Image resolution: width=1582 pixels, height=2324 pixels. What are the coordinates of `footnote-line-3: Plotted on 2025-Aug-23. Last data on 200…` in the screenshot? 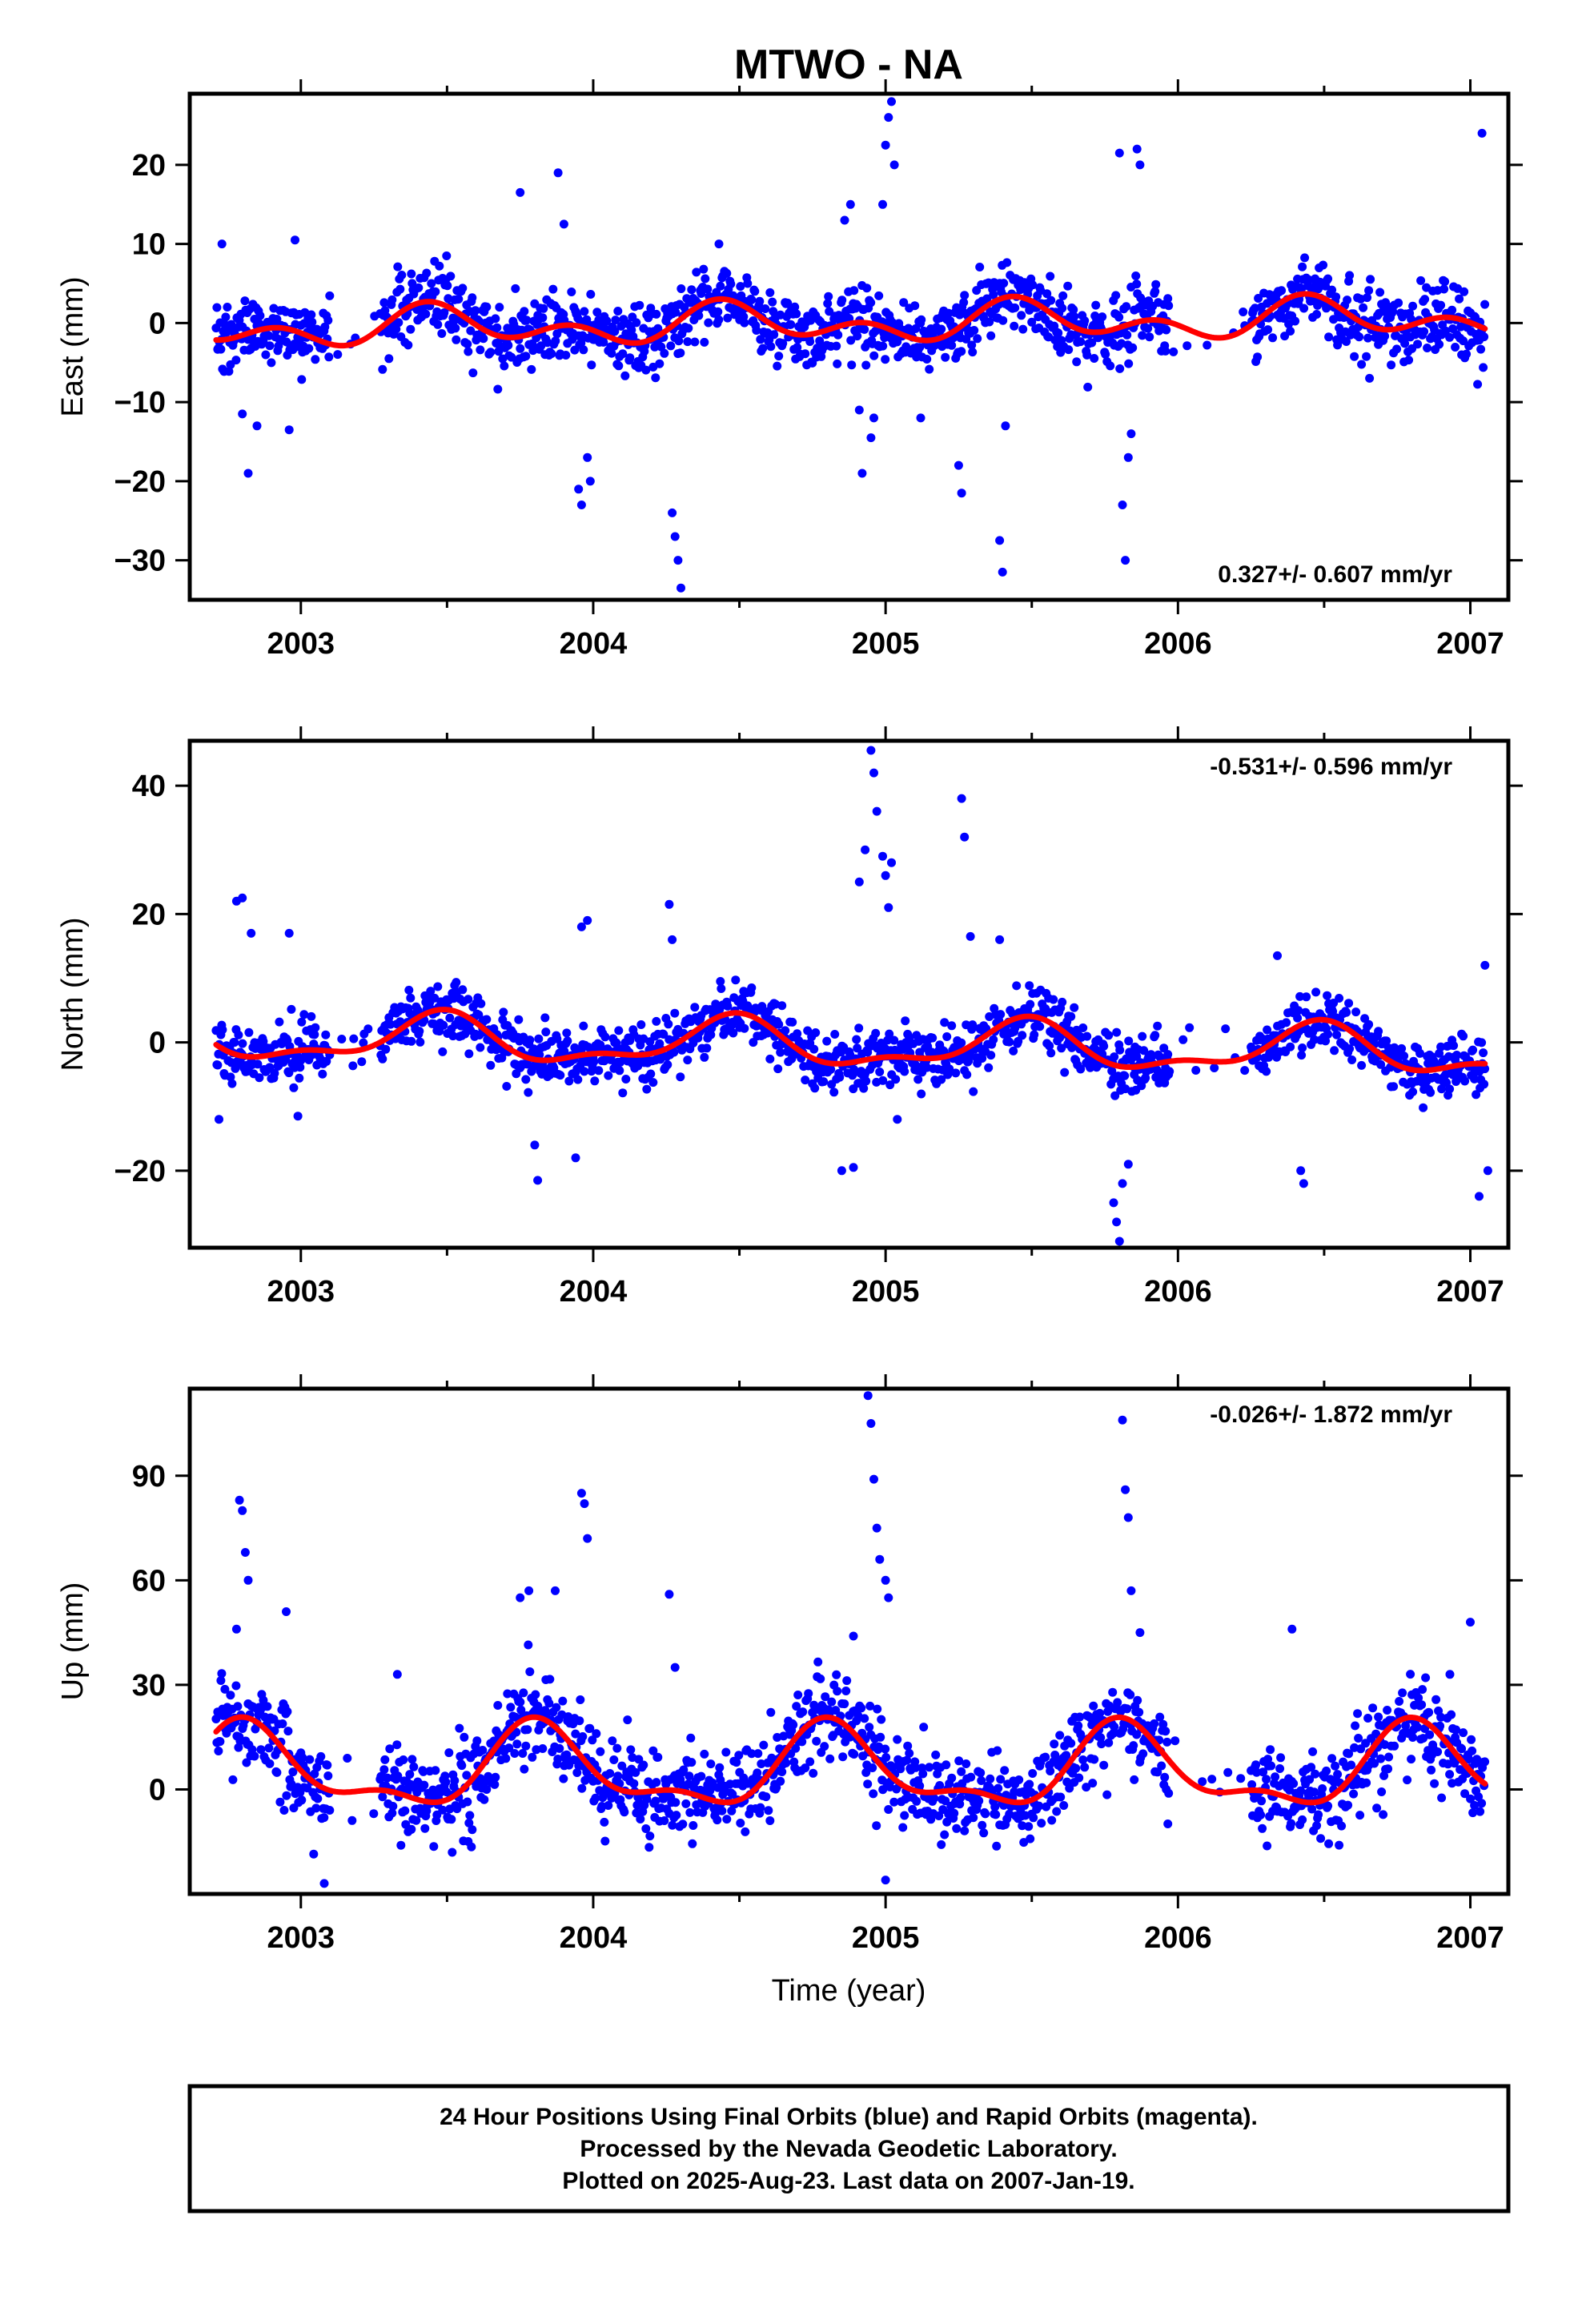 It's located at (848, 2181).